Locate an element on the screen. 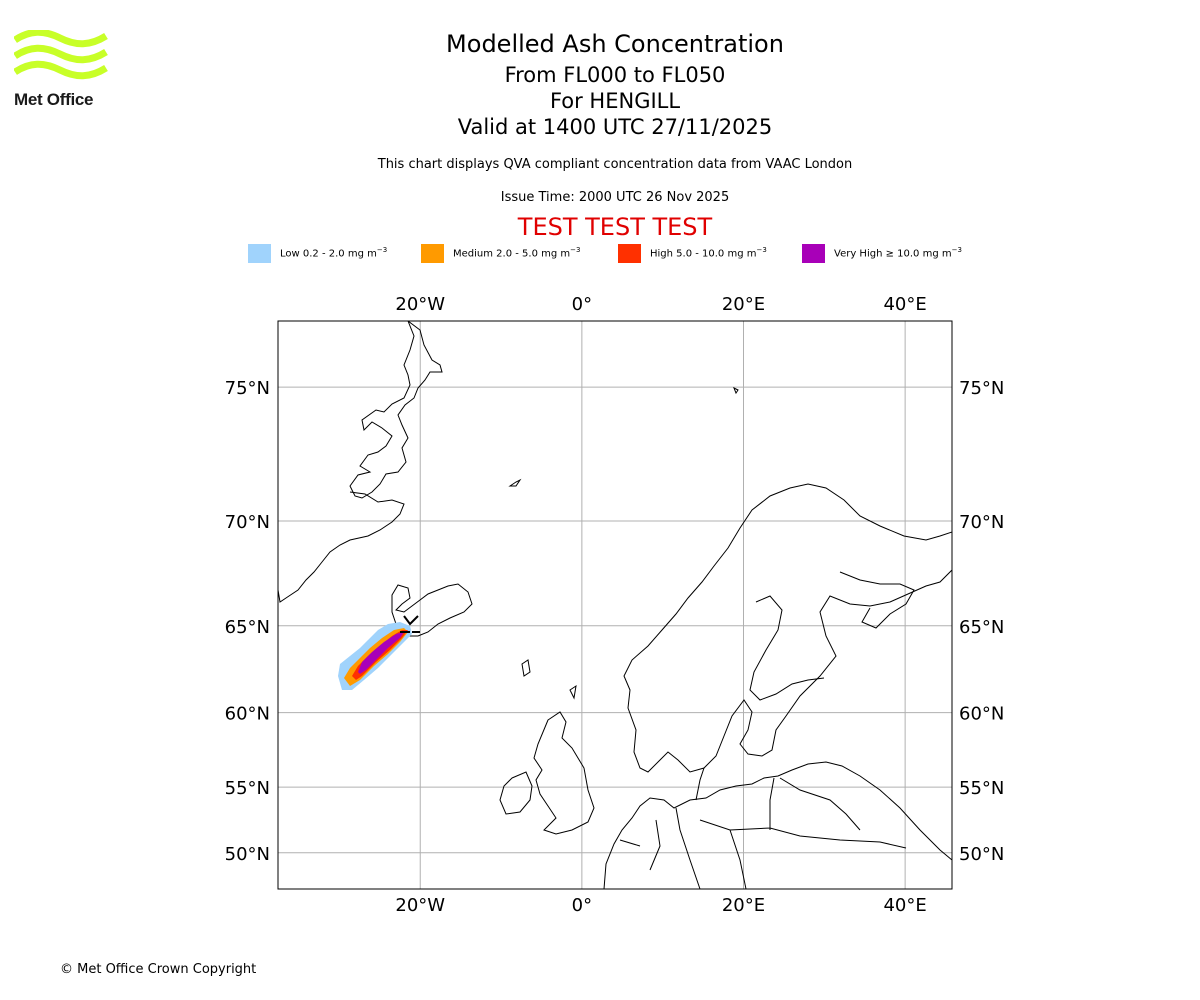 The image size is (1200, 1000). met-office-logo: Met Office is located at coordinates (61, 70).